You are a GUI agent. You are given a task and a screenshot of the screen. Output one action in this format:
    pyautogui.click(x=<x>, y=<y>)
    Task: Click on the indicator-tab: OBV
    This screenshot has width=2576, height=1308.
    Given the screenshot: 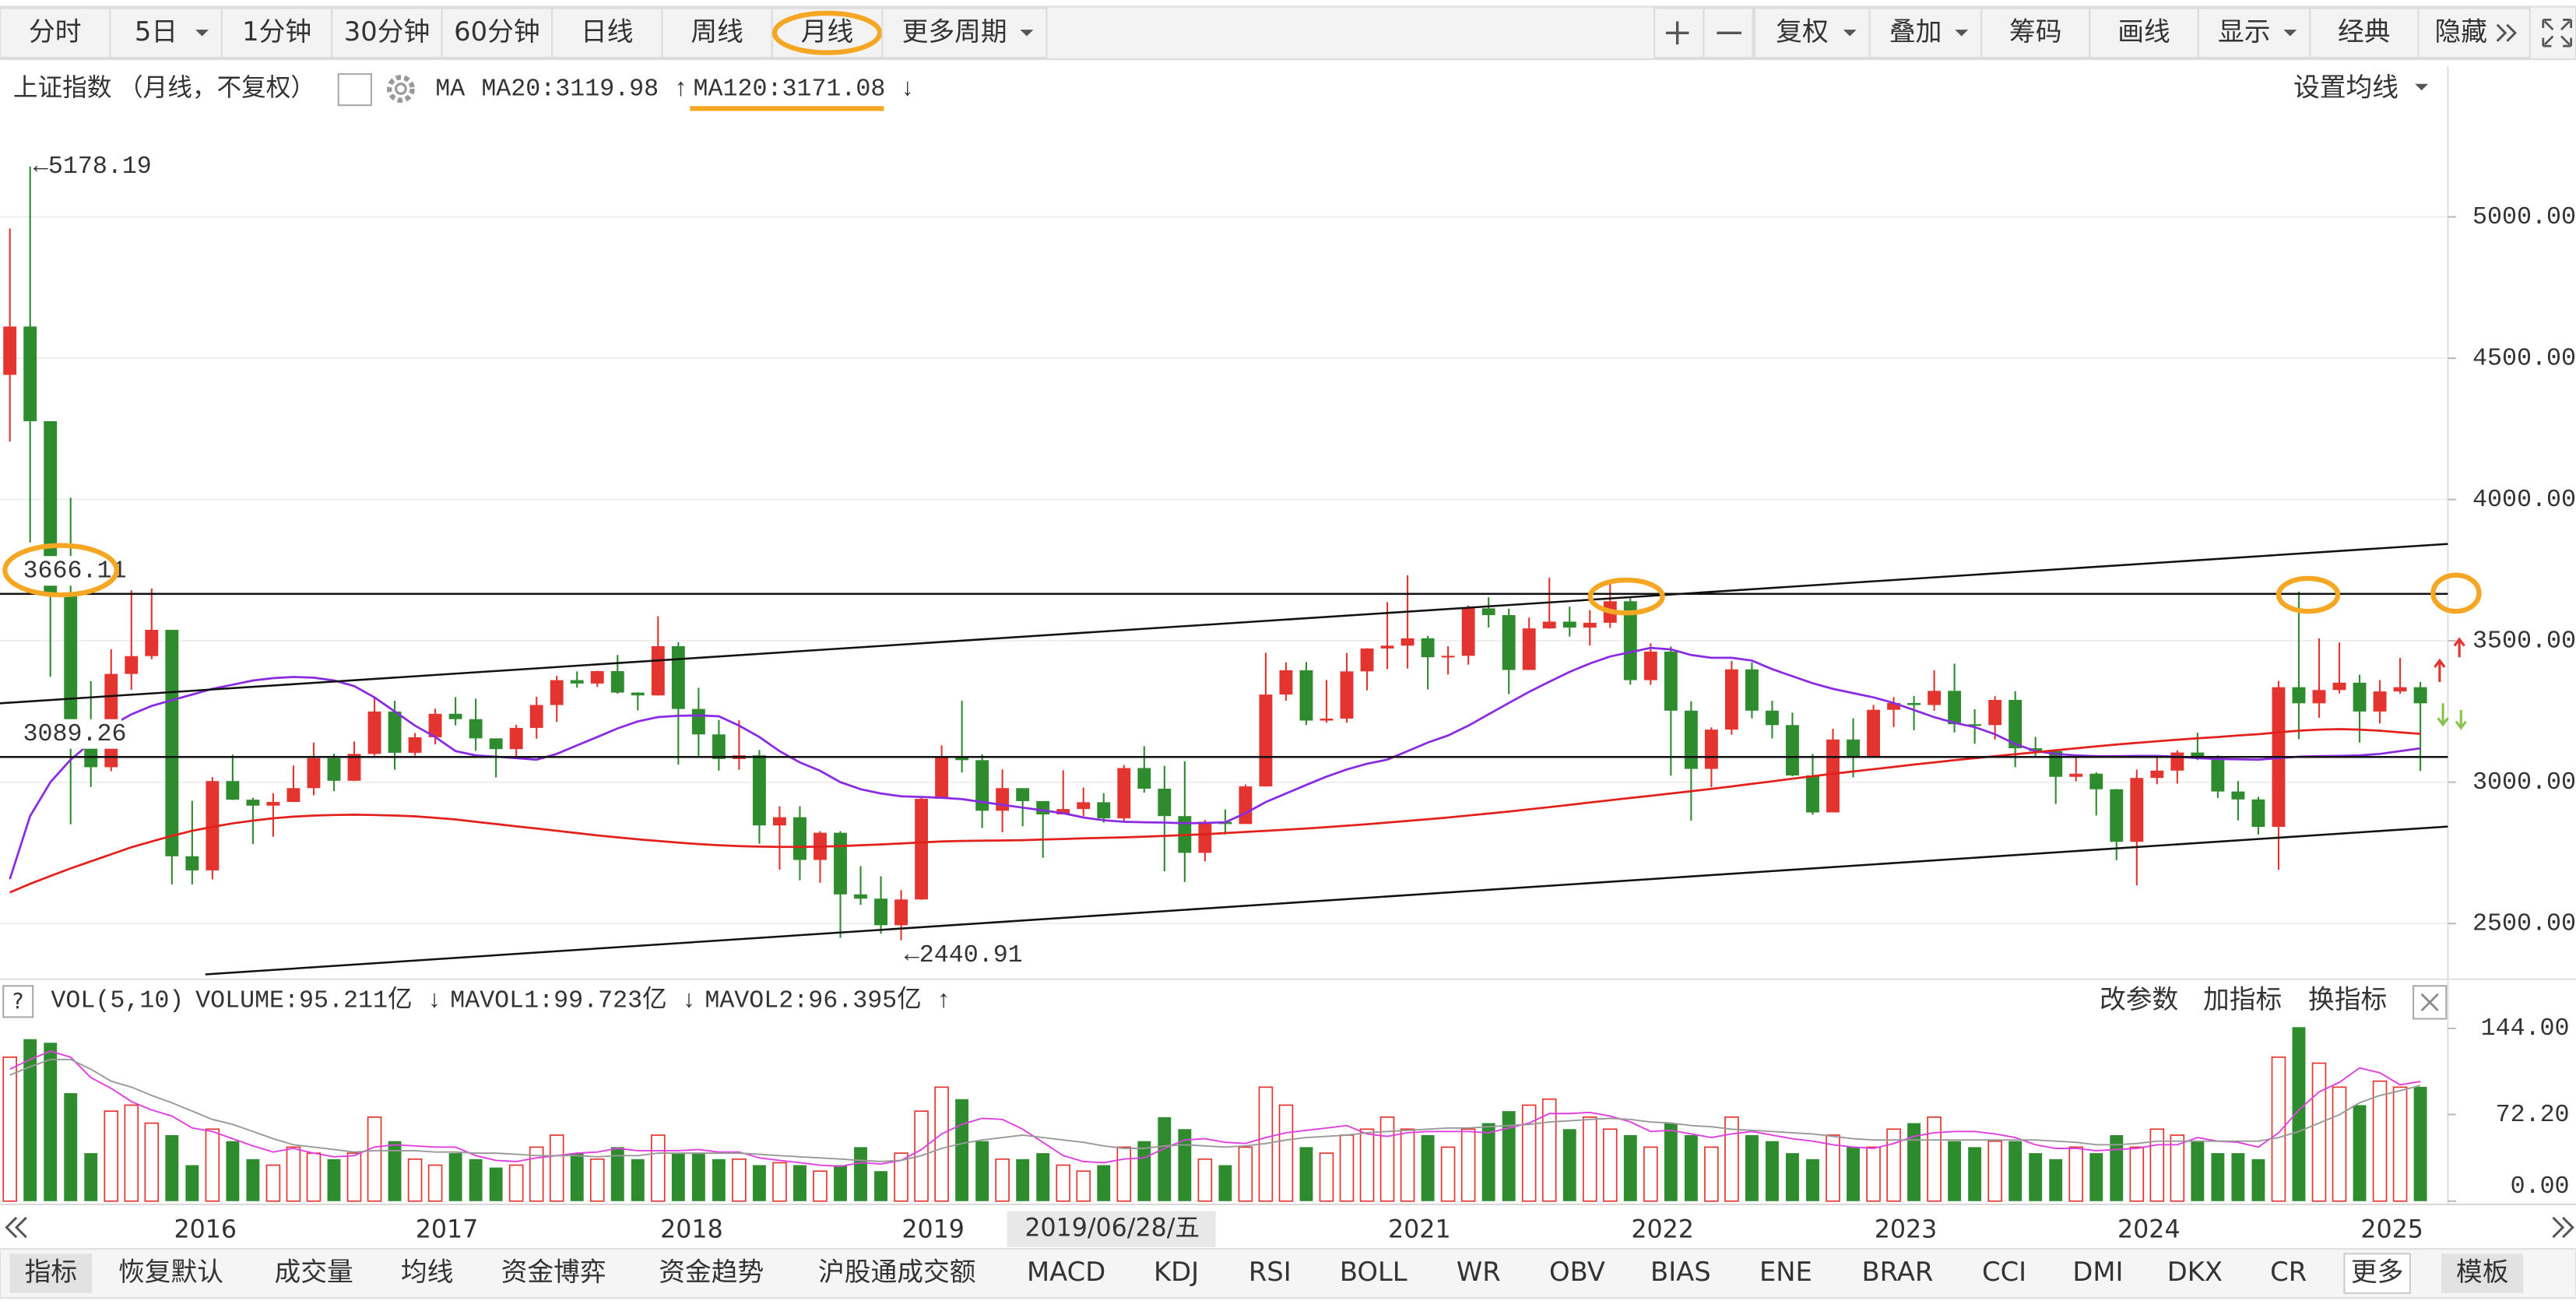 What is the action you would take?
    pyautogui.click(x=1577, y=1272)
    